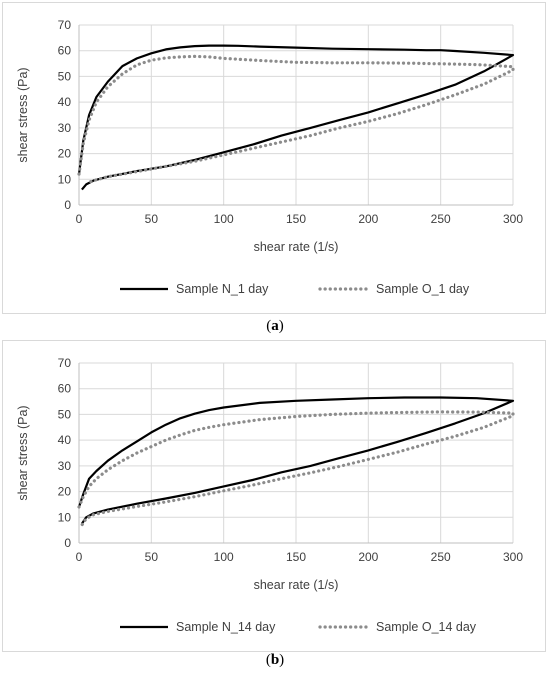 The height and width of the screenshot is (674, 550). I want to click on chart-1-y-tick-label: 0, so click(67, 543).